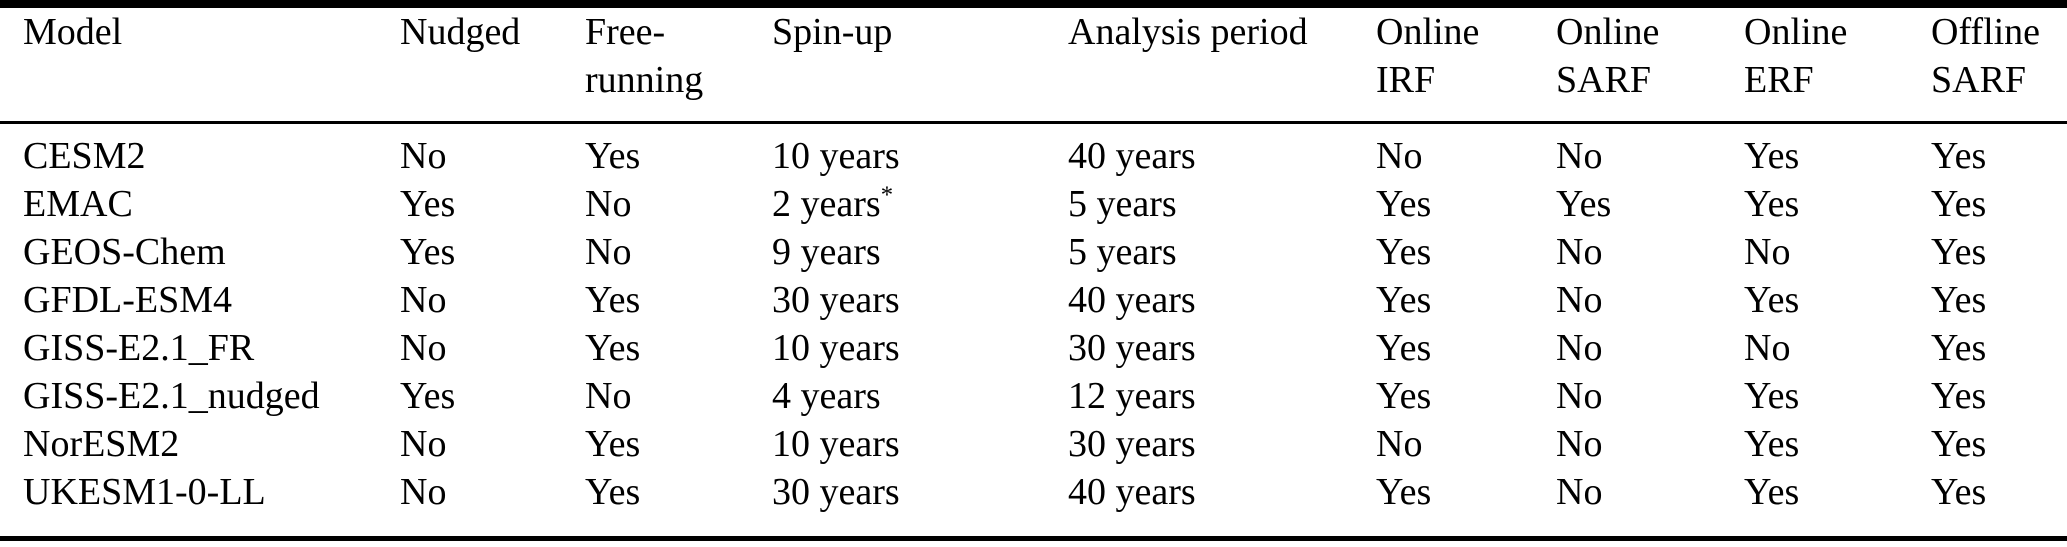 Image resolution: width=2067 pixels, height=547 pixels. Describe the element at coordinates (920, 252) in the screenshot. I see `cell-spin-up: 9 years` at that location.